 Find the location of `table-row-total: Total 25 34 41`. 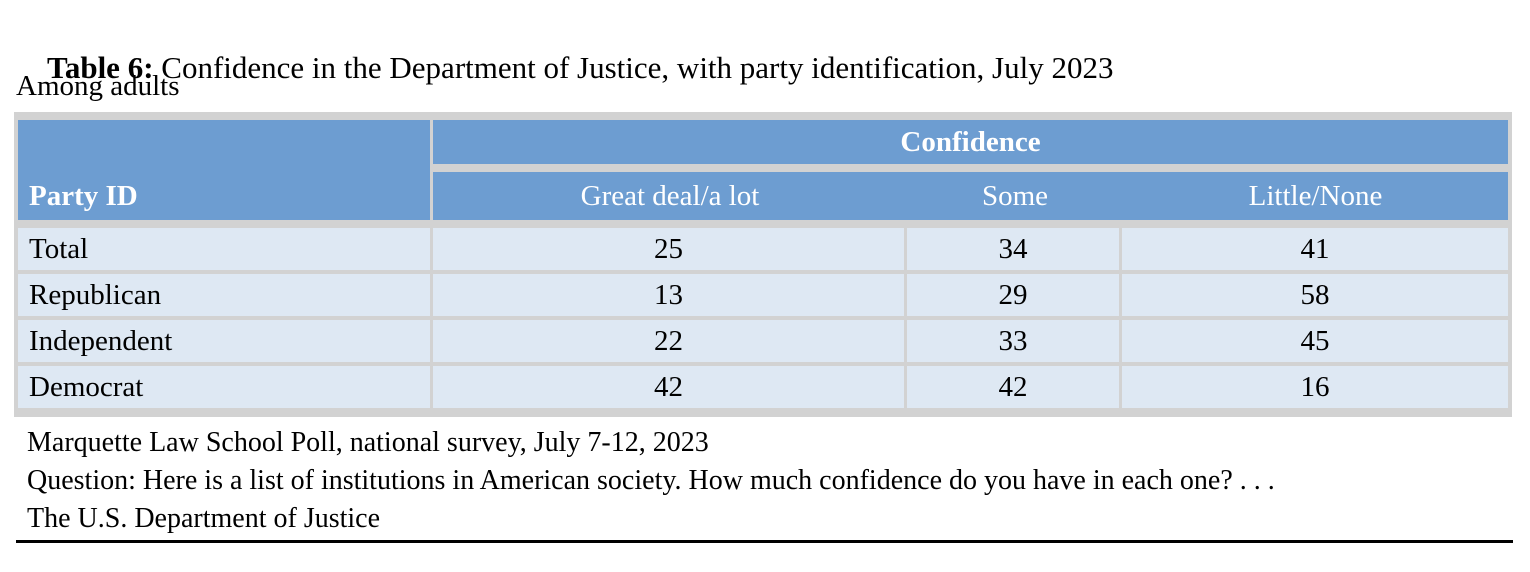

table-row-total: Total 25 34 41 is located at coordinates (763, 249).